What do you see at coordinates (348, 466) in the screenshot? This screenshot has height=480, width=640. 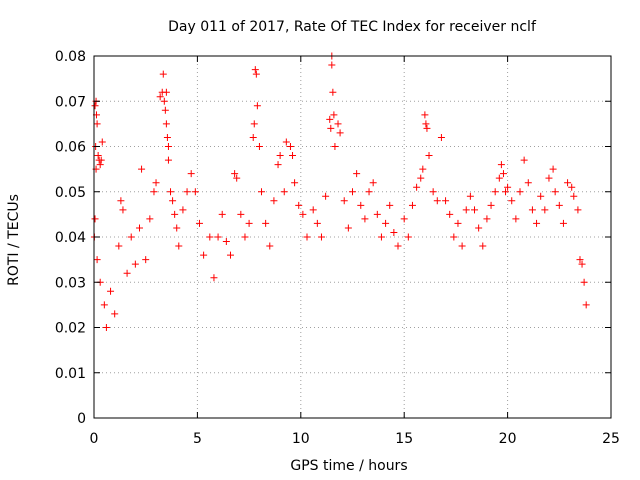 I see `x-axis-label: GPS time / hours` at bounding box center [348, 466].